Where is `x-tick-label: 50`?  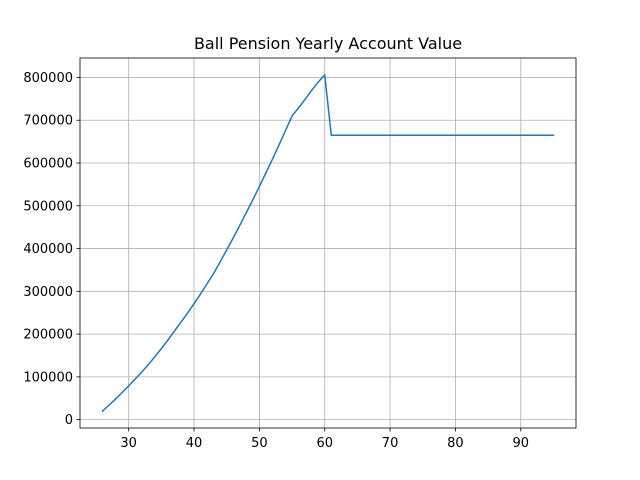 x-tick-label: 50 is located at coordinates (259, 443).